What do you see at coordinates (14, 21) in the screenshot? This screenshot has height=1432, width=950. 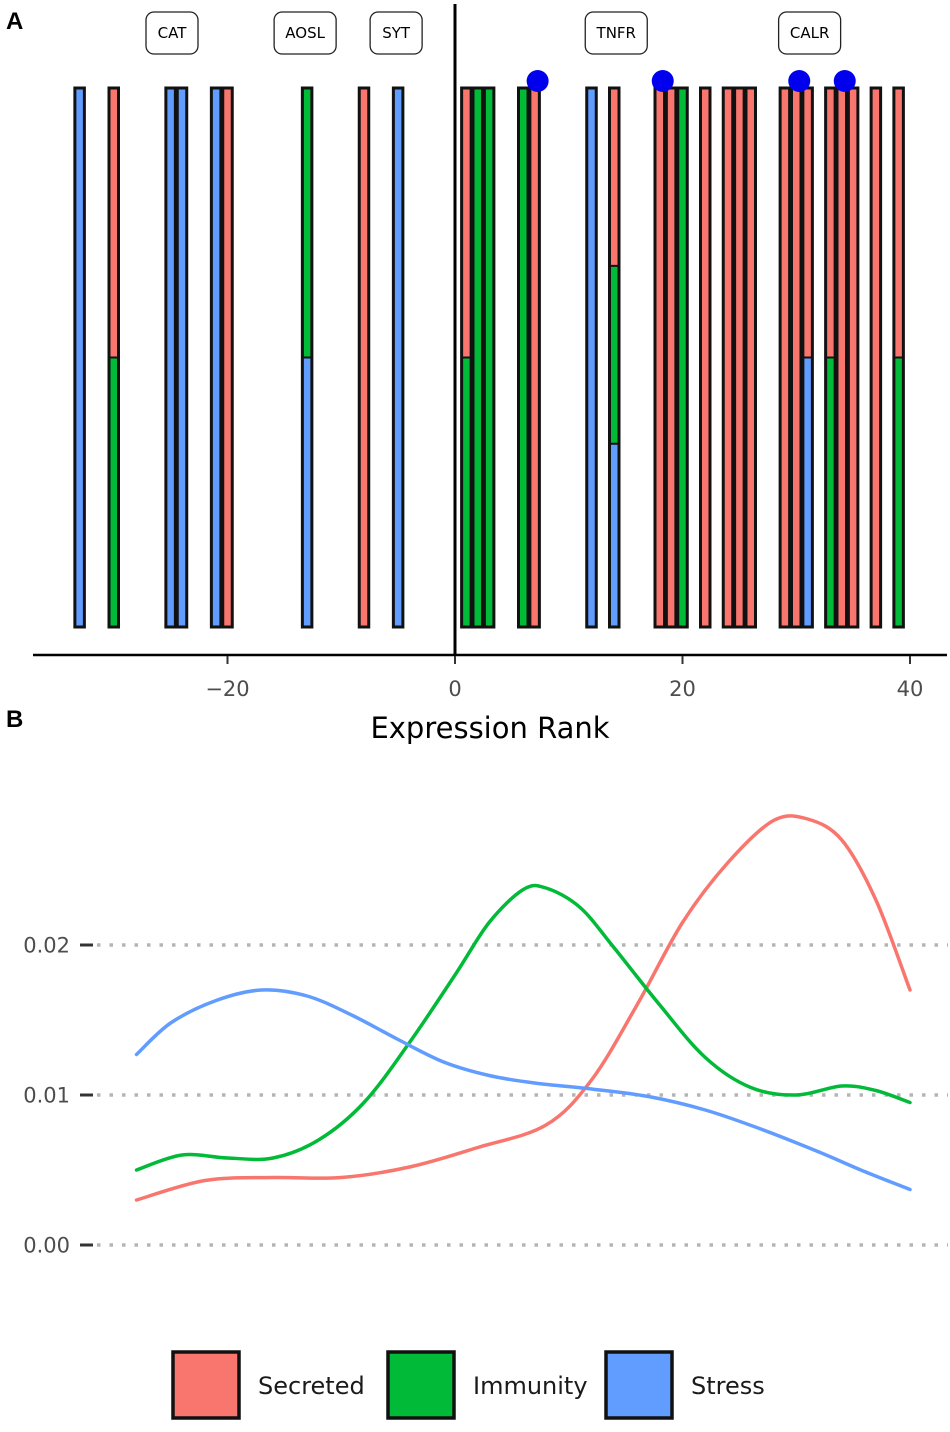 I see `panel-a-label: A` at bounding box center [14, 21].